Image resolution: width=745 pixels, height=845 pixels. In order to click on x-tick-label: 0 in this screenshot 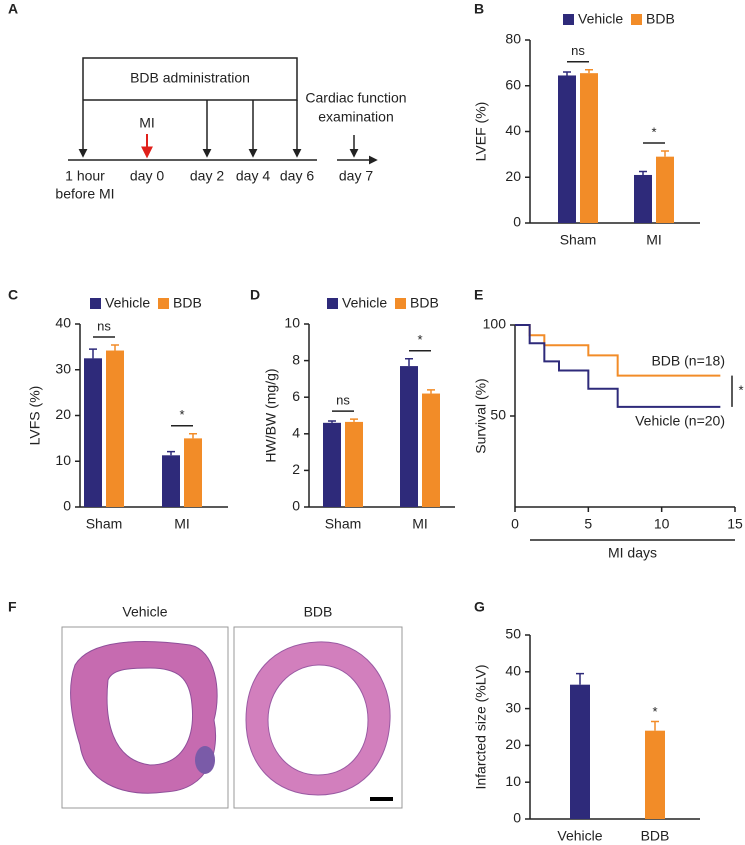, I will do `click(515, 524)`.